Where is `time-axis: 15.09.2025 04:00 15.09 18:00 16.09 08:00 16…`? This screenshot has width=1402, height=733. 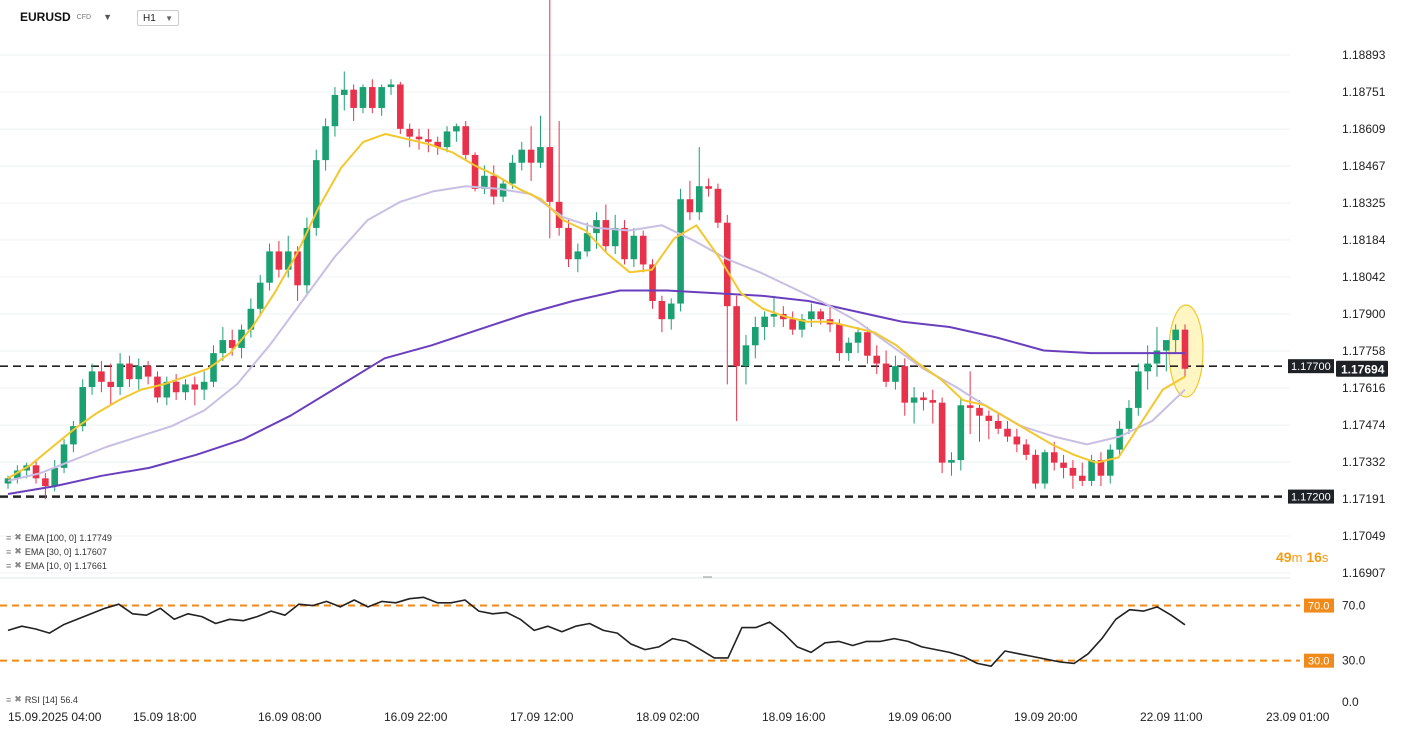 time-axis: 15.09.2025 04:00 15.09 18:00 16.09 08:00 16… is located at coordinates (669, 717).